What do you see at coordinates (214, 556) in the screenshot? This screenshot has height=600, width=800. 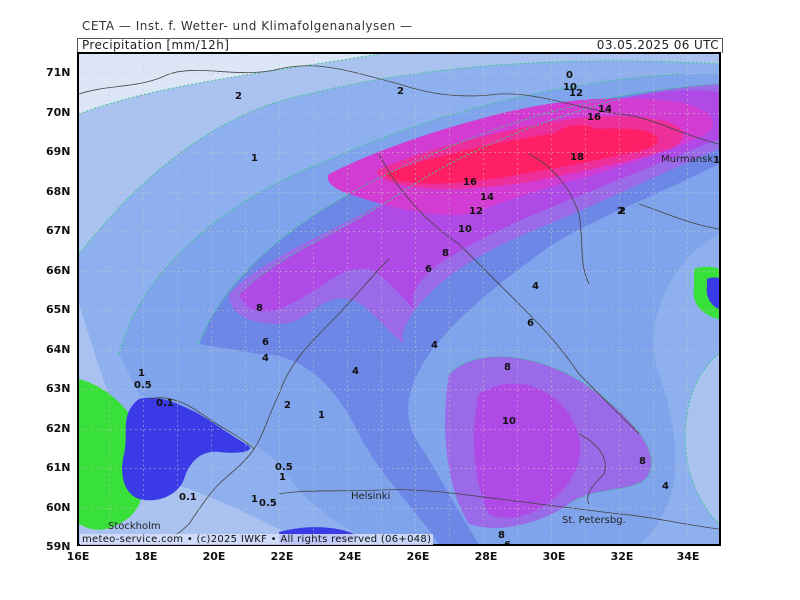 I see `lon-label: 20E` at bounding box center [214, 556].